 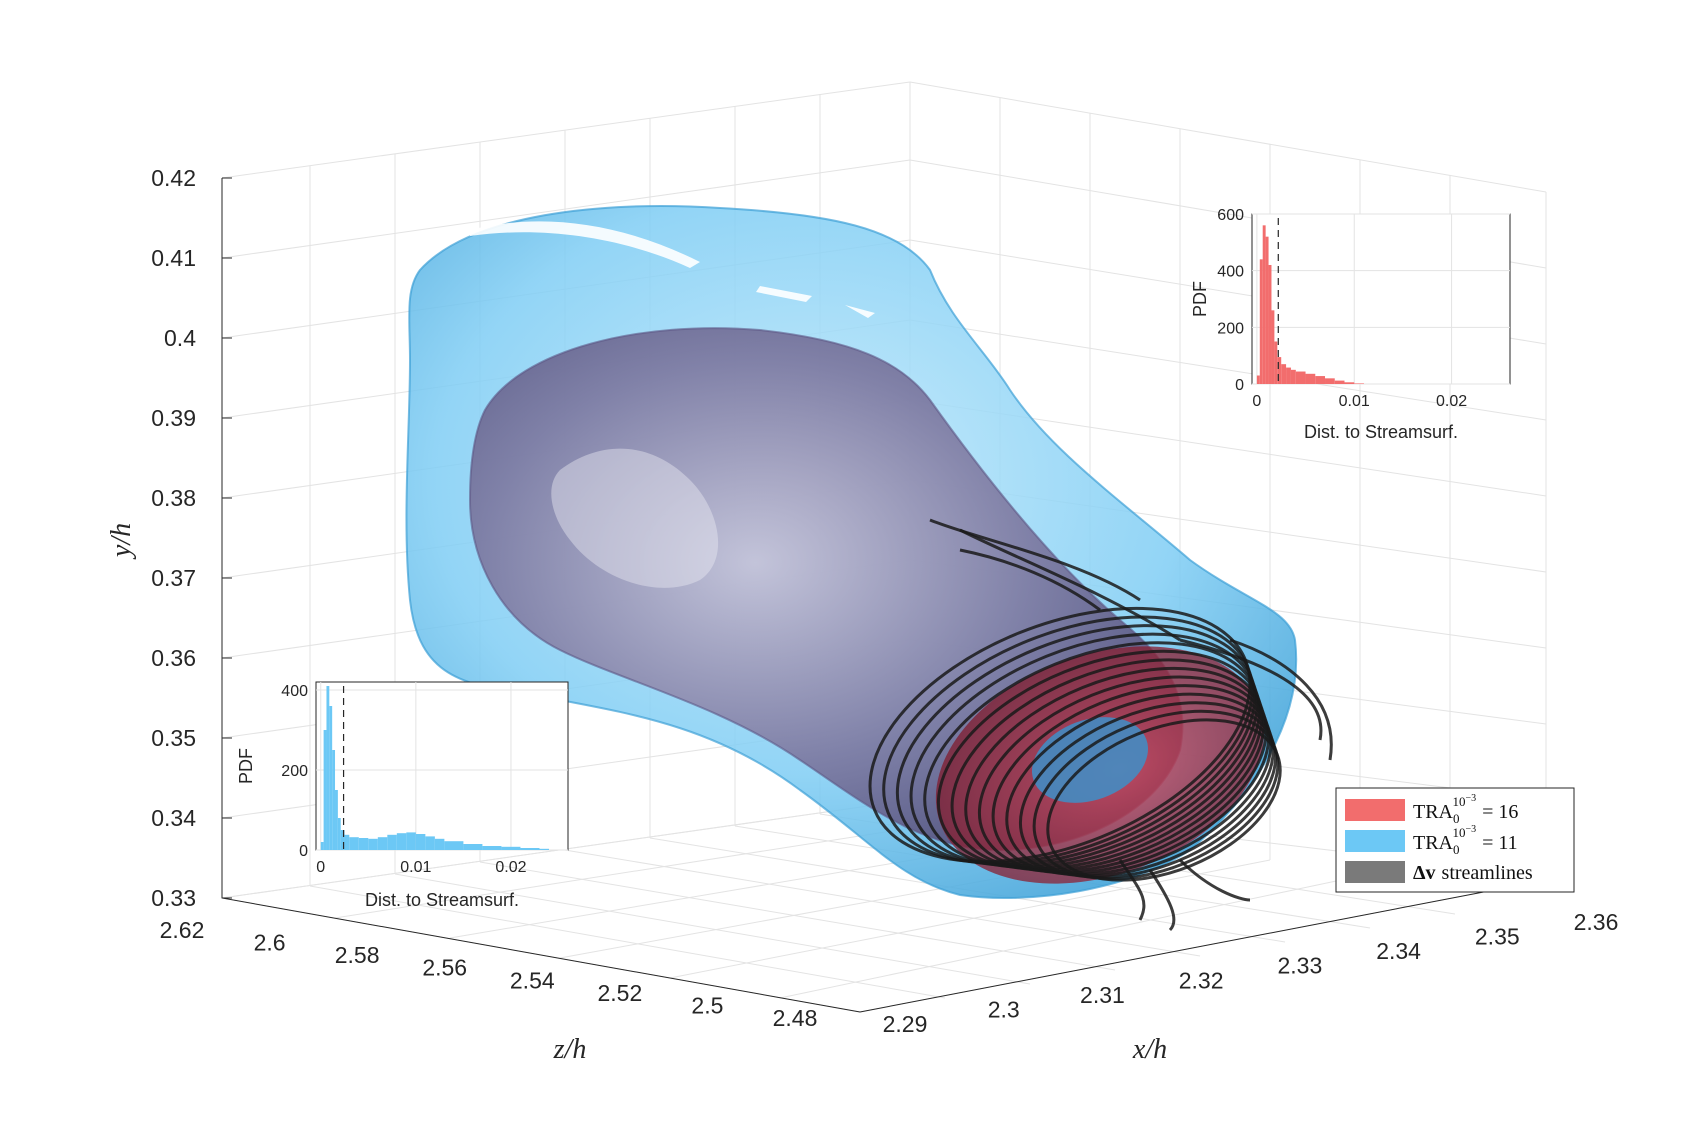 What do you see at coordinates (795, 1018) in the screenshot?
I see `z-tick-label: 2.48` at bounding box center [795, 1018].